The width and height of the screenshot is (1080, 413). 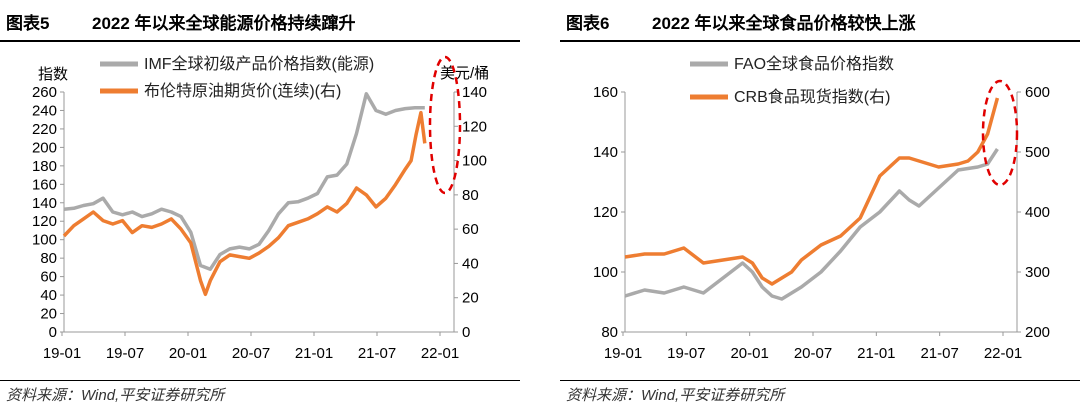 What do you see at coordinates (675, 395) in the screenshot?
I see `figure-6-source-text: 资料来源：Wind,平安证券研究所` at bounding box center [675, 395].